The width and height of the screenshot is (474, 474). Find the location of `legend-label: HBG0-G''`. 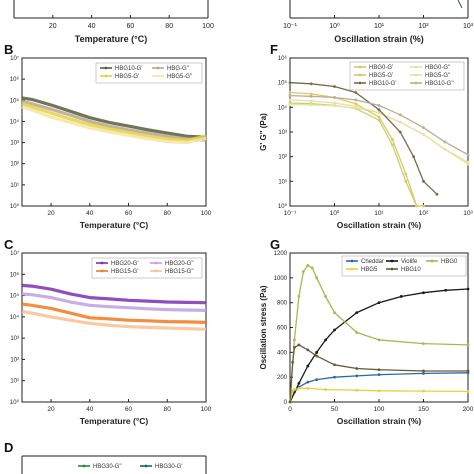

legend-label: HBG0-G'' is located at coordinates (437, 68).